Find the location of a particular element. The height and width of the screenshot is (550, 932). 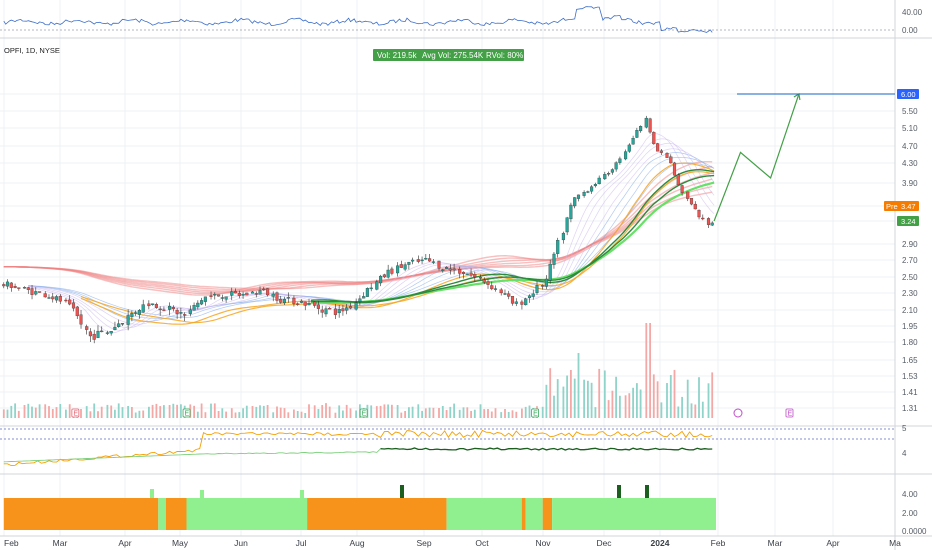

price-tick-10: 2.50 is located at coordinates (910, 277).